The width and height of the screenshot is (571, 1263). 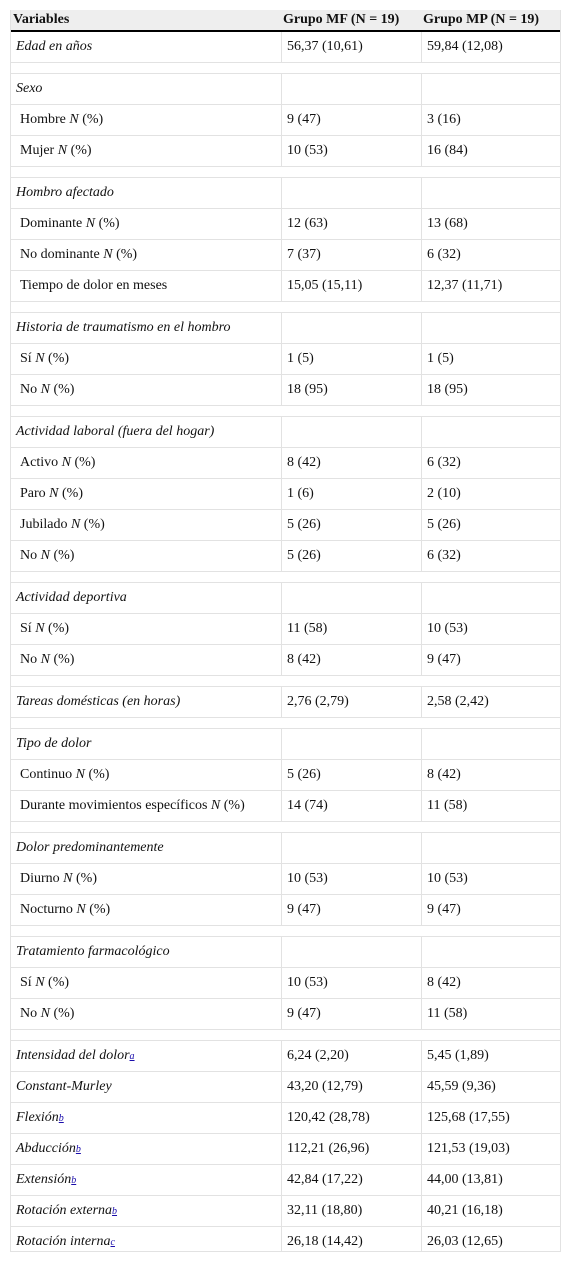 I want to click on row-label: Extensión, so click(x=44, y=1179).